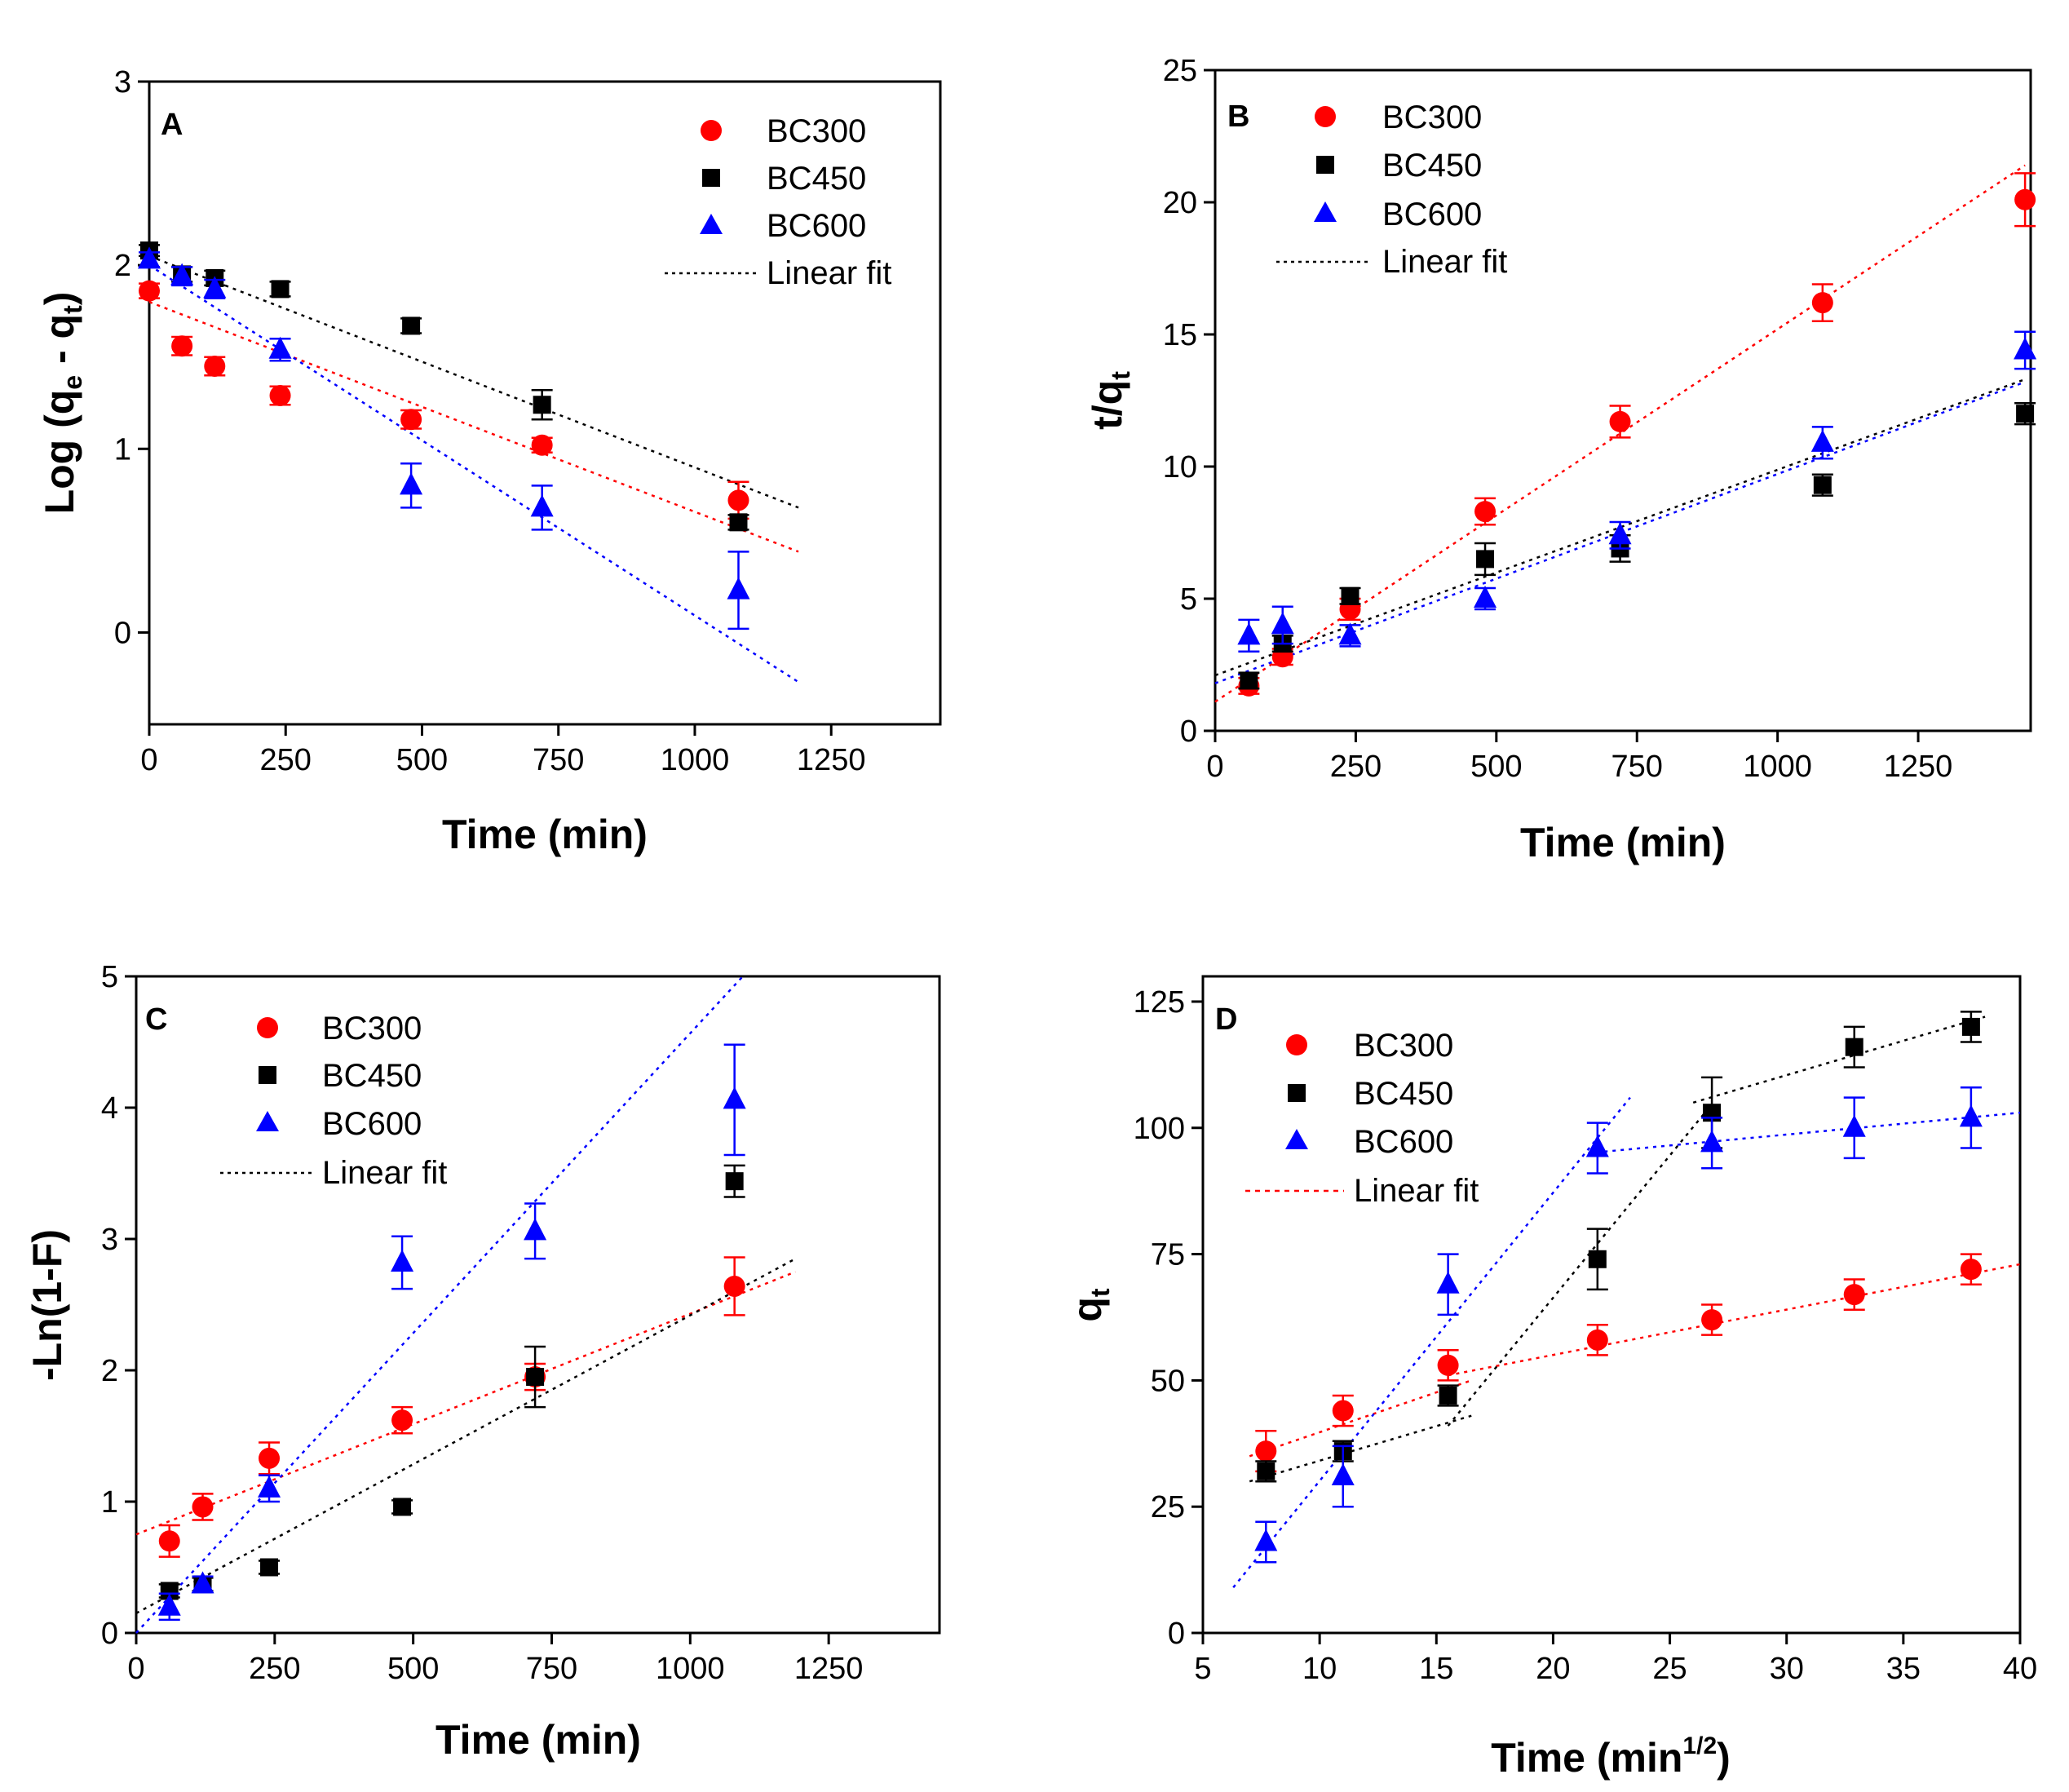  Describe the element at coordinates (2020, 1669) in the screenshot. I see `x-tick-label: 40` at that location.